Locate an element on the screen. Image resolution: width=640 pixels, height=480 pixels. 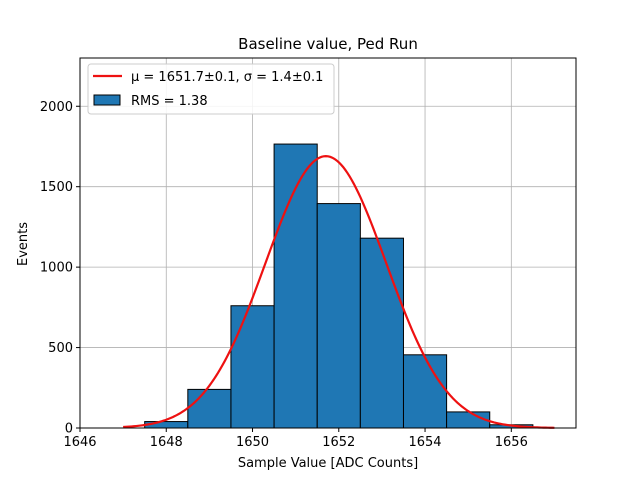
legend: μ = 1651.7±0.1, σ = 1.4±0.1 RMS = 1.38 is located at coordinates (211, 89).